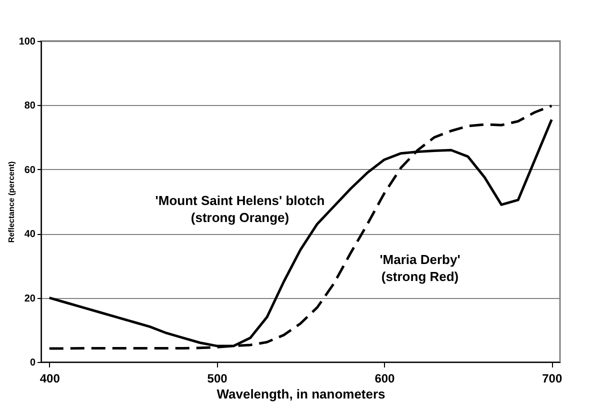  I want to click on y-tick-label: 40, so click(30, 234).